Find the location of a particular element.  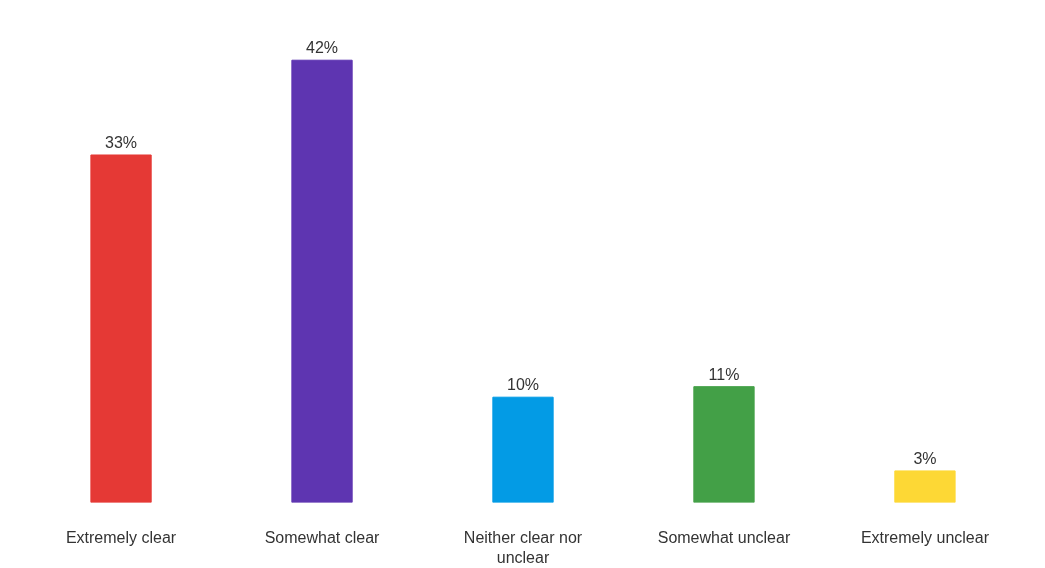

x-tick-label: Extremely unclear is located at coordinates (925, 537).